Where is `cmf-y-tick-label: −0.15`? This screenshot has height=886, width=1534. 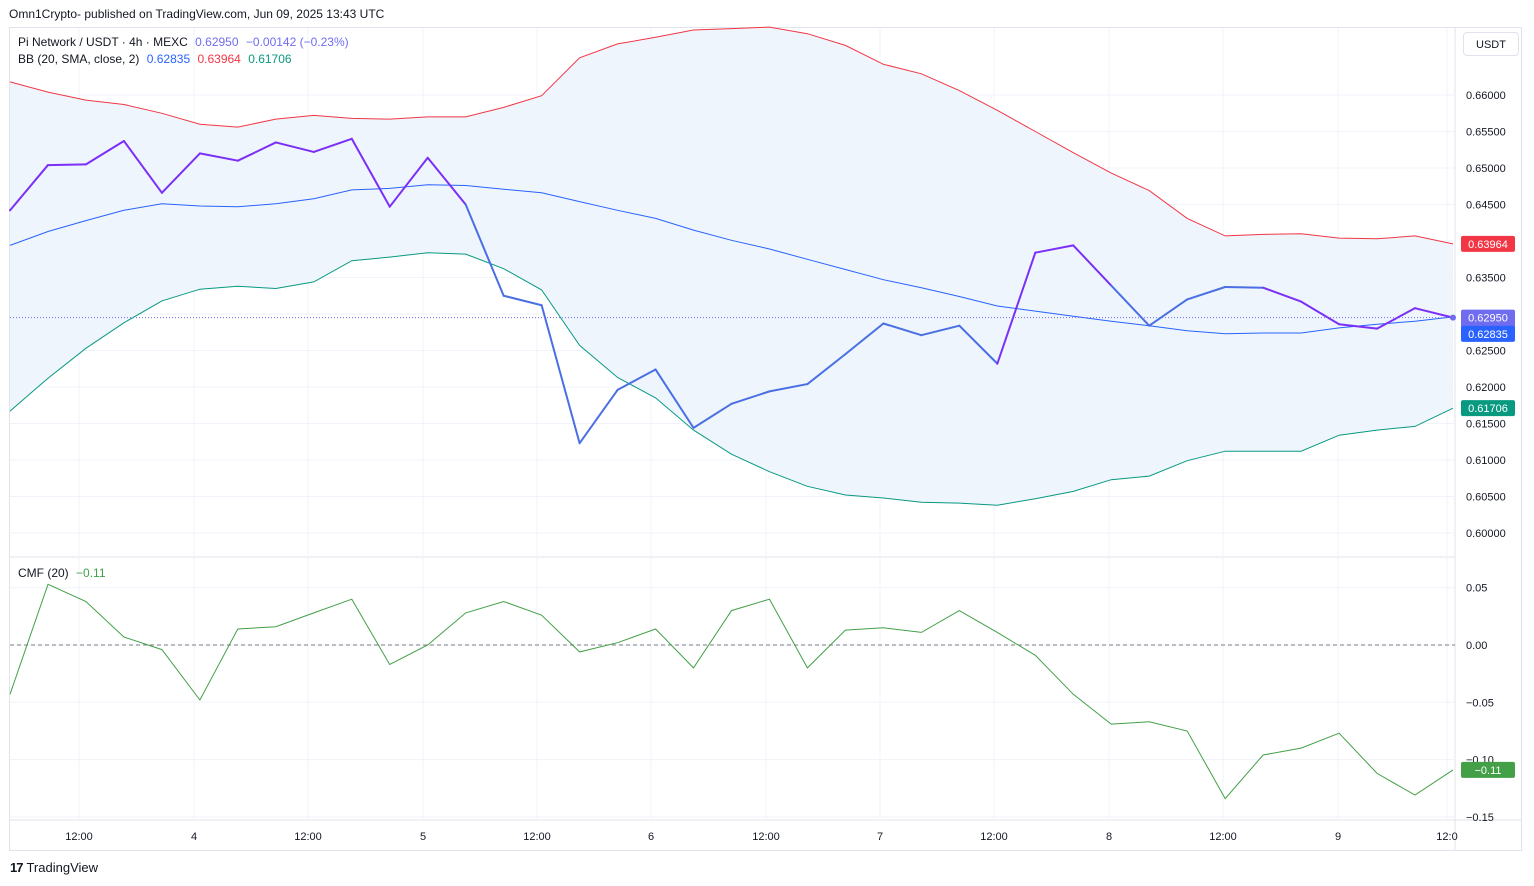
cmf-y-tick-label: −0.15 is located at coordinates (1480, 818).